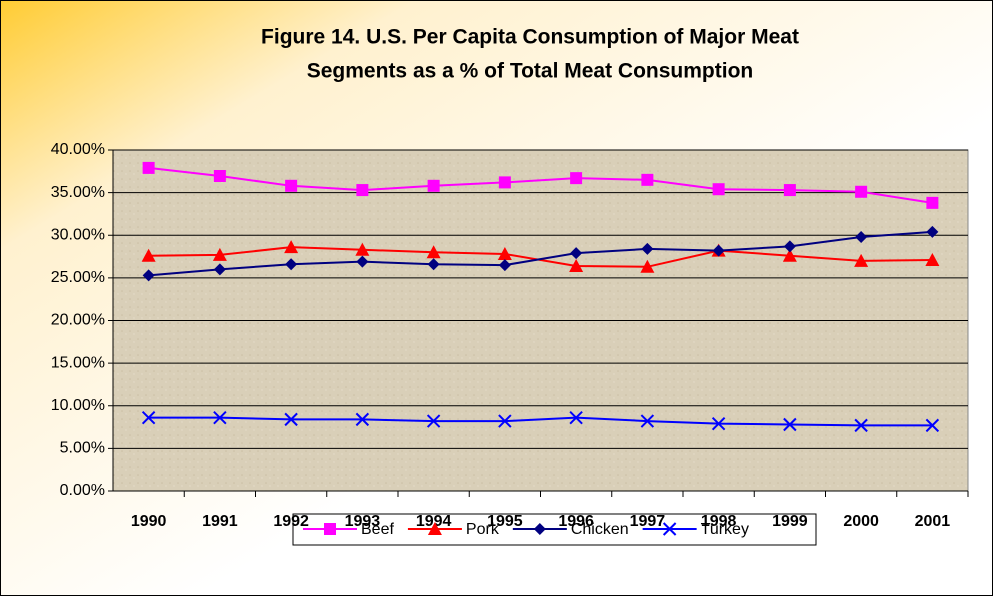 This screenshot has width=993, height=601. Describe the element at coordinates (483, 529) in the screenshot. I see `legend-label: Pork` at that location.